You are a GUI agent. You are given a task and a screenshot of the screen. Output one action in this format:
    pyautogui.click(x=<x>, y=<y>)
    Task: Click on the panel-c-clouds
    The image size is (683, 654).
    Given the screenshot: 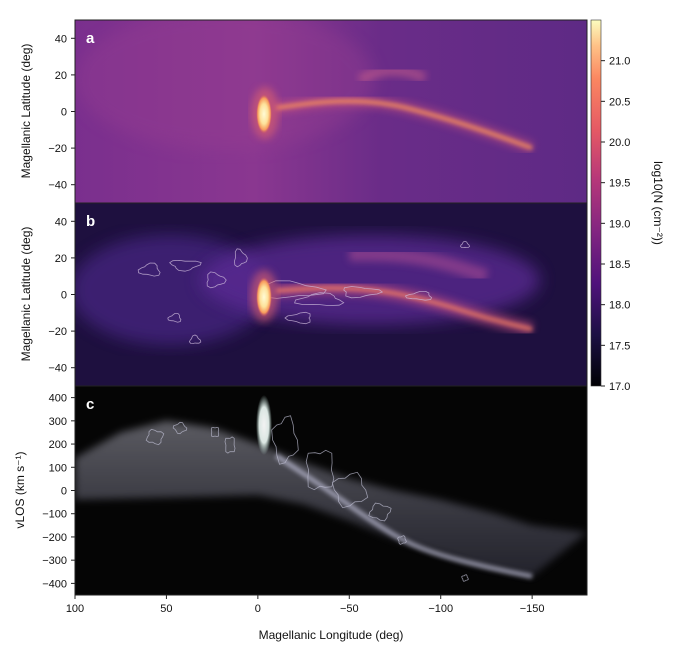 What is the action you would take?
    pyautogui.click(x=264, y=425)
    